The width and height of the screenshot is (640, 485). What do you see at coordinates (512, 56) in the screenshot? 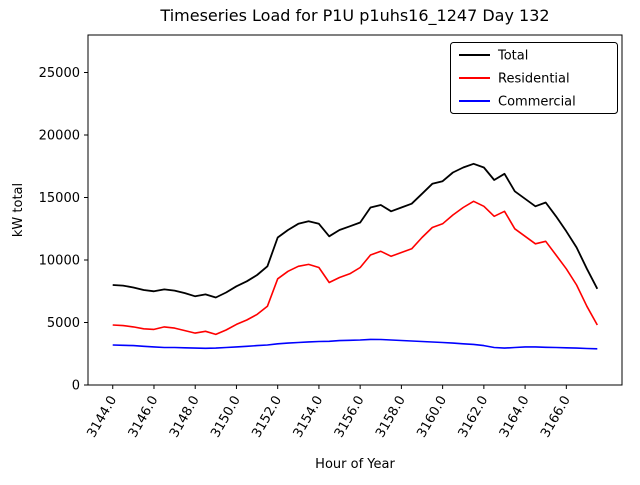
I see `legend-label-total: Total` at bounding box center [512, 56].